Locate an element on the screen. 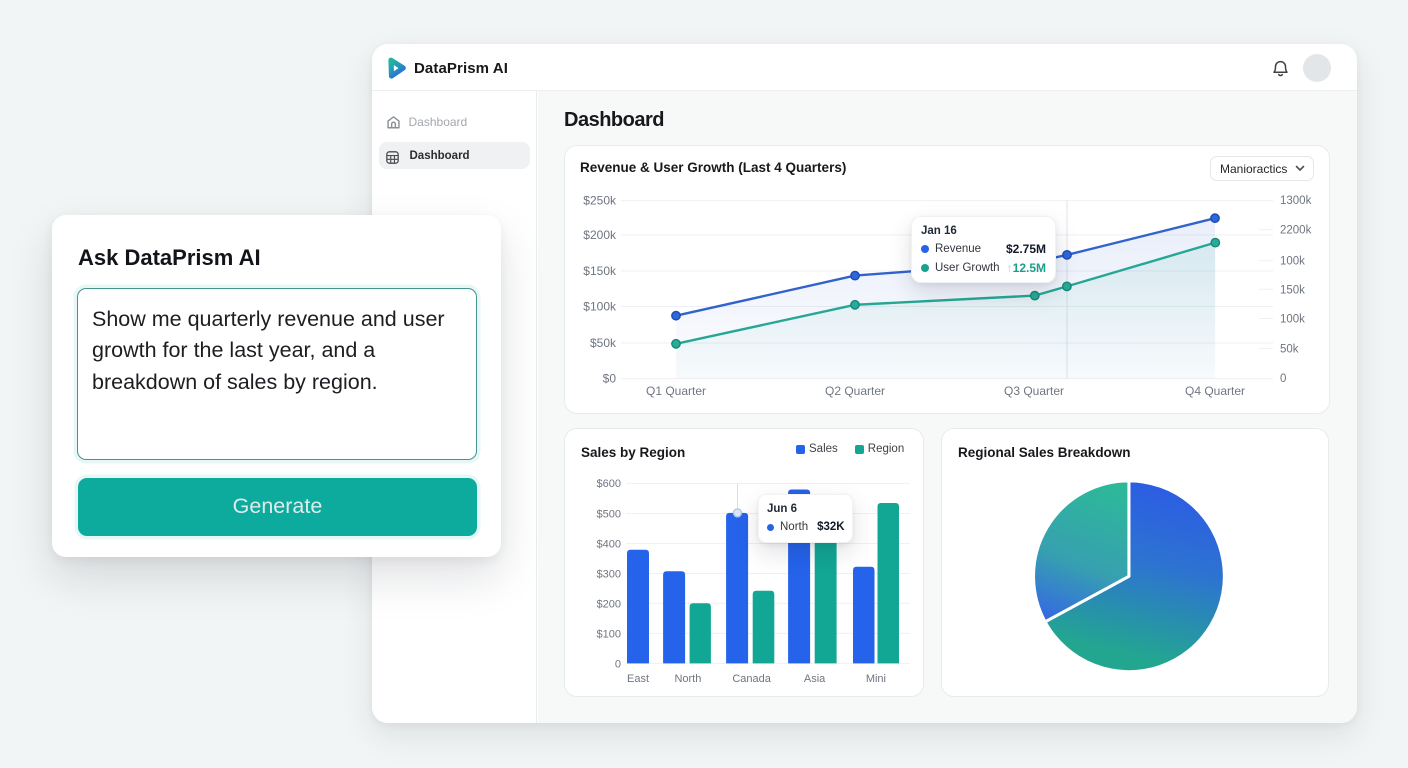  svg-text: 50k is located at coordinates (1289, 350).